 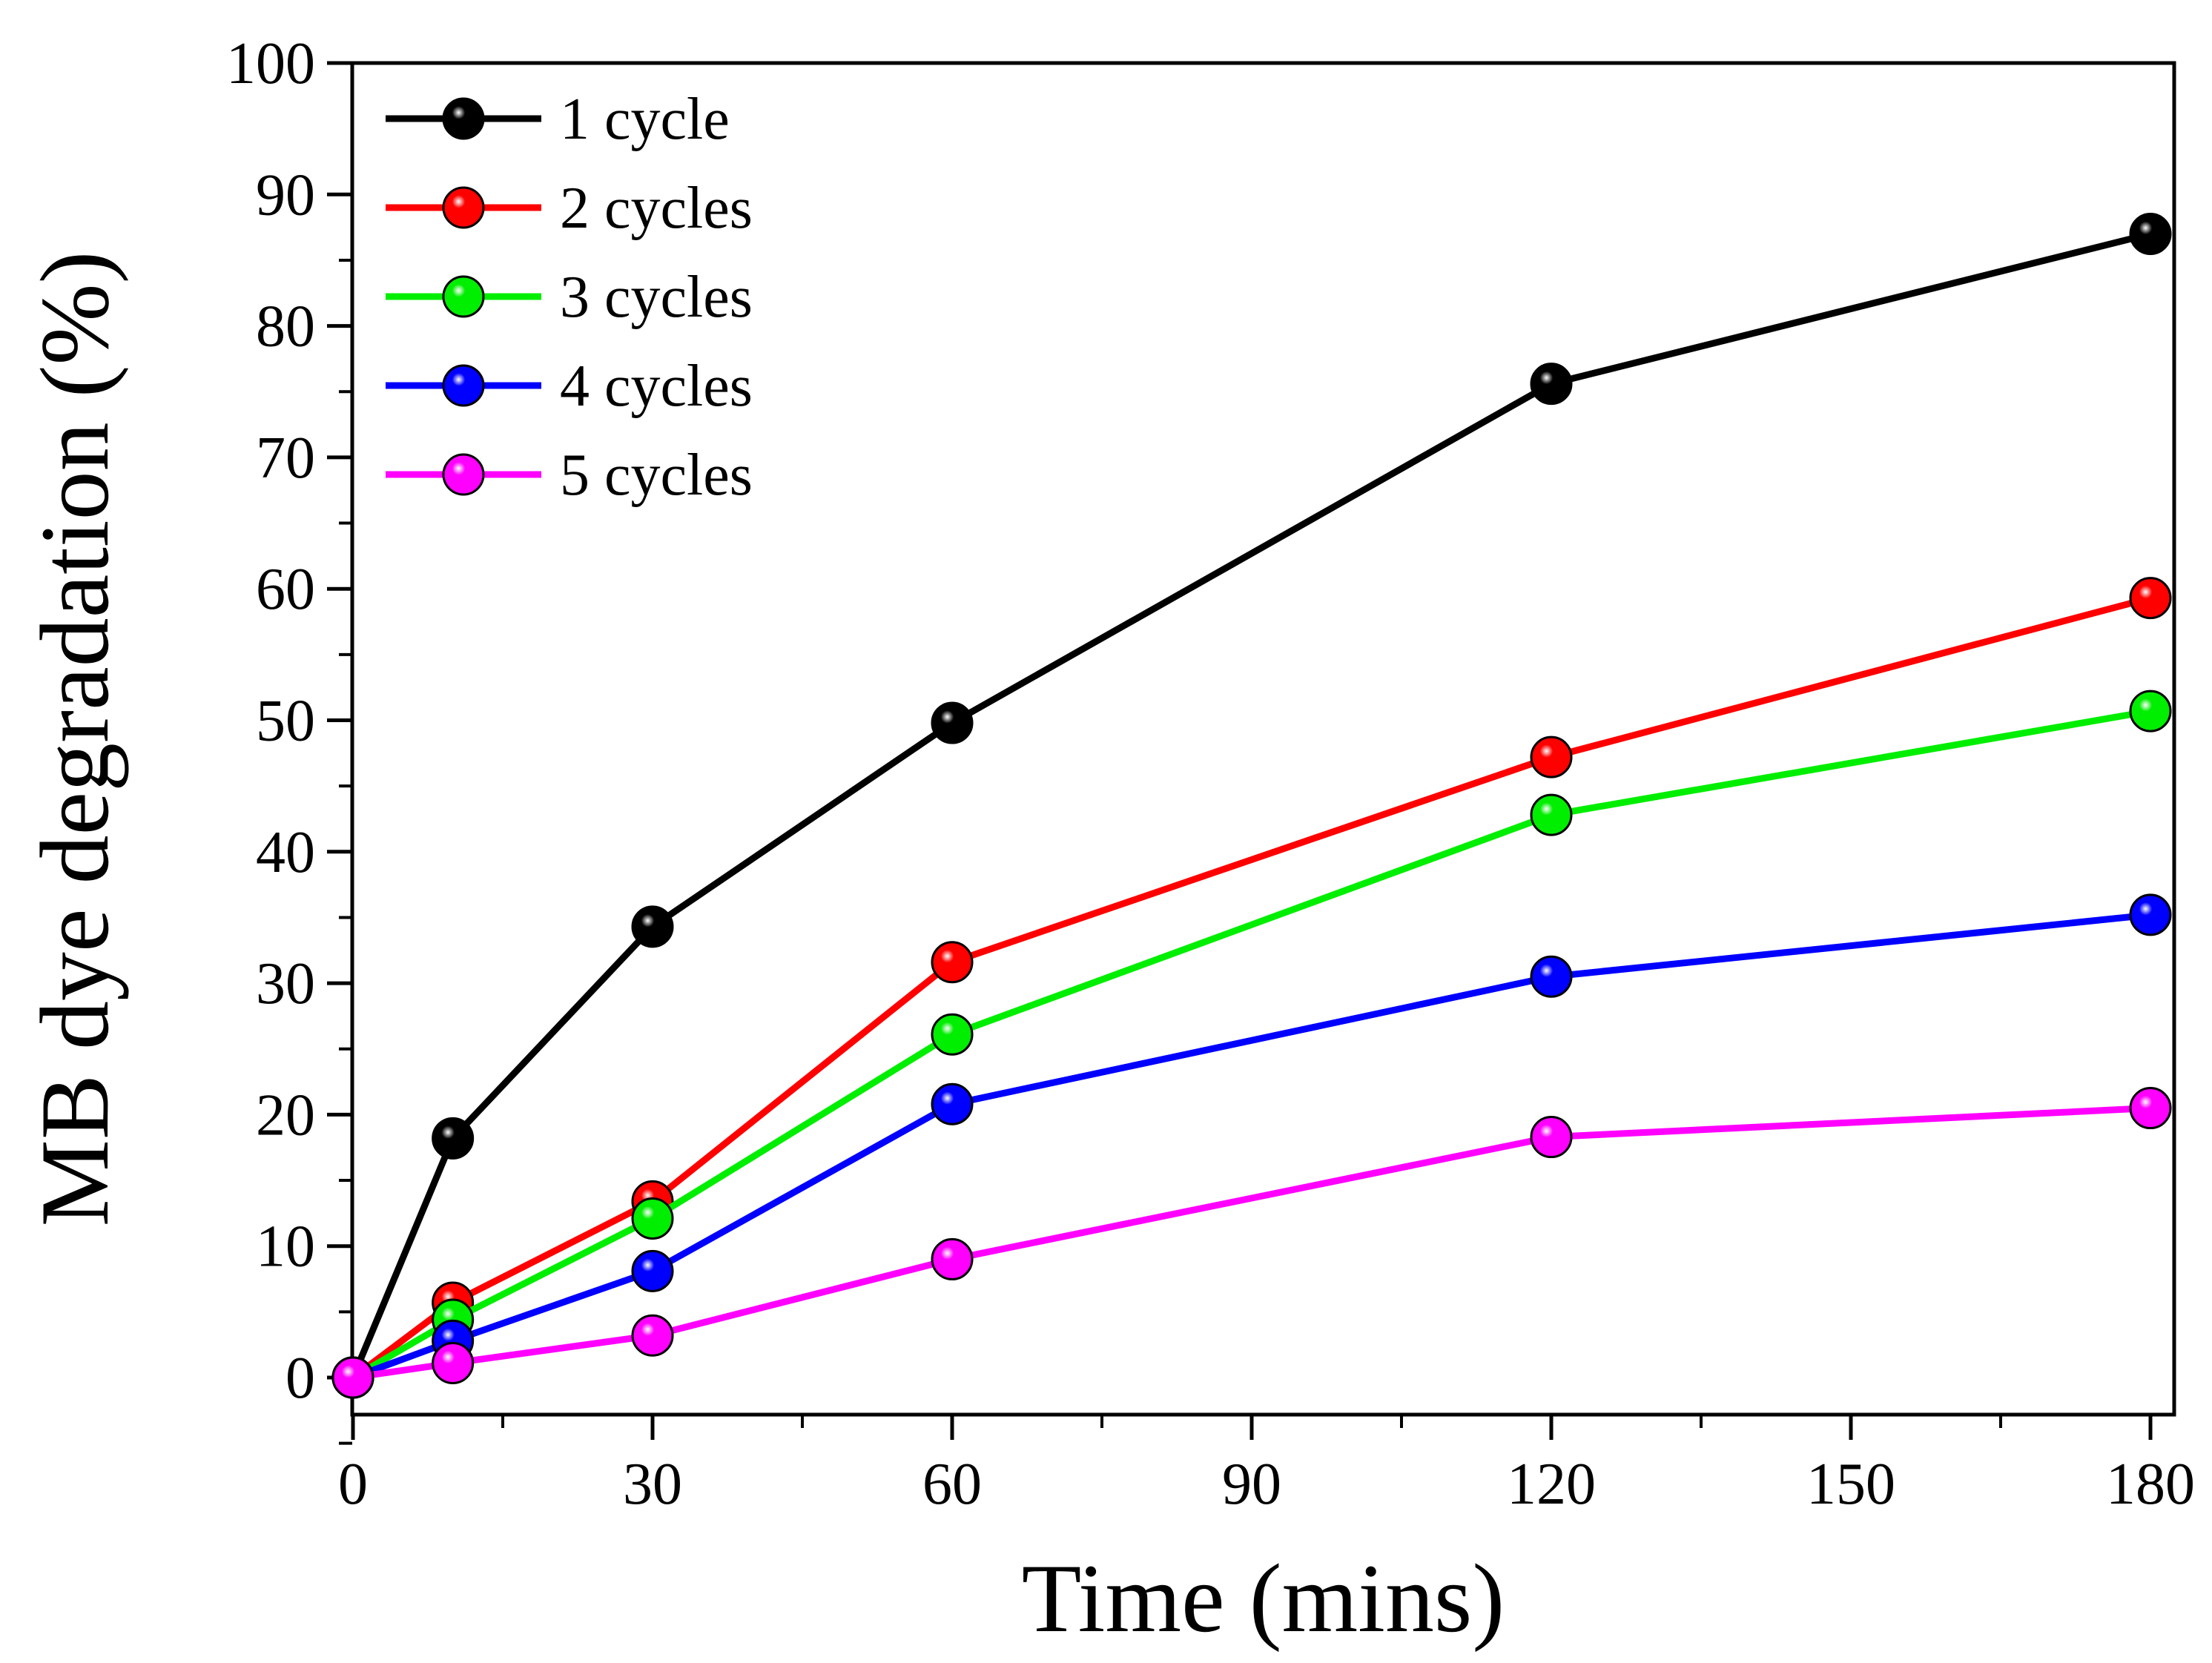 I want to click on y-tick-label: 60, so click(x=285, y=589).